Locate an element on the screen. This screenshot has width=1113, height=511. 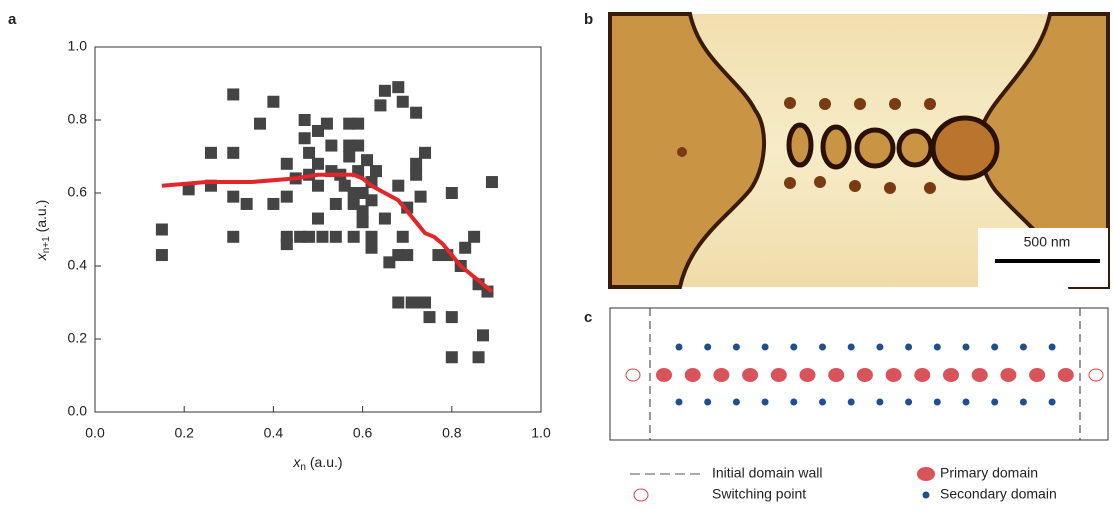
legend-label: Initial domain wall is located at coordinates (767, 473).